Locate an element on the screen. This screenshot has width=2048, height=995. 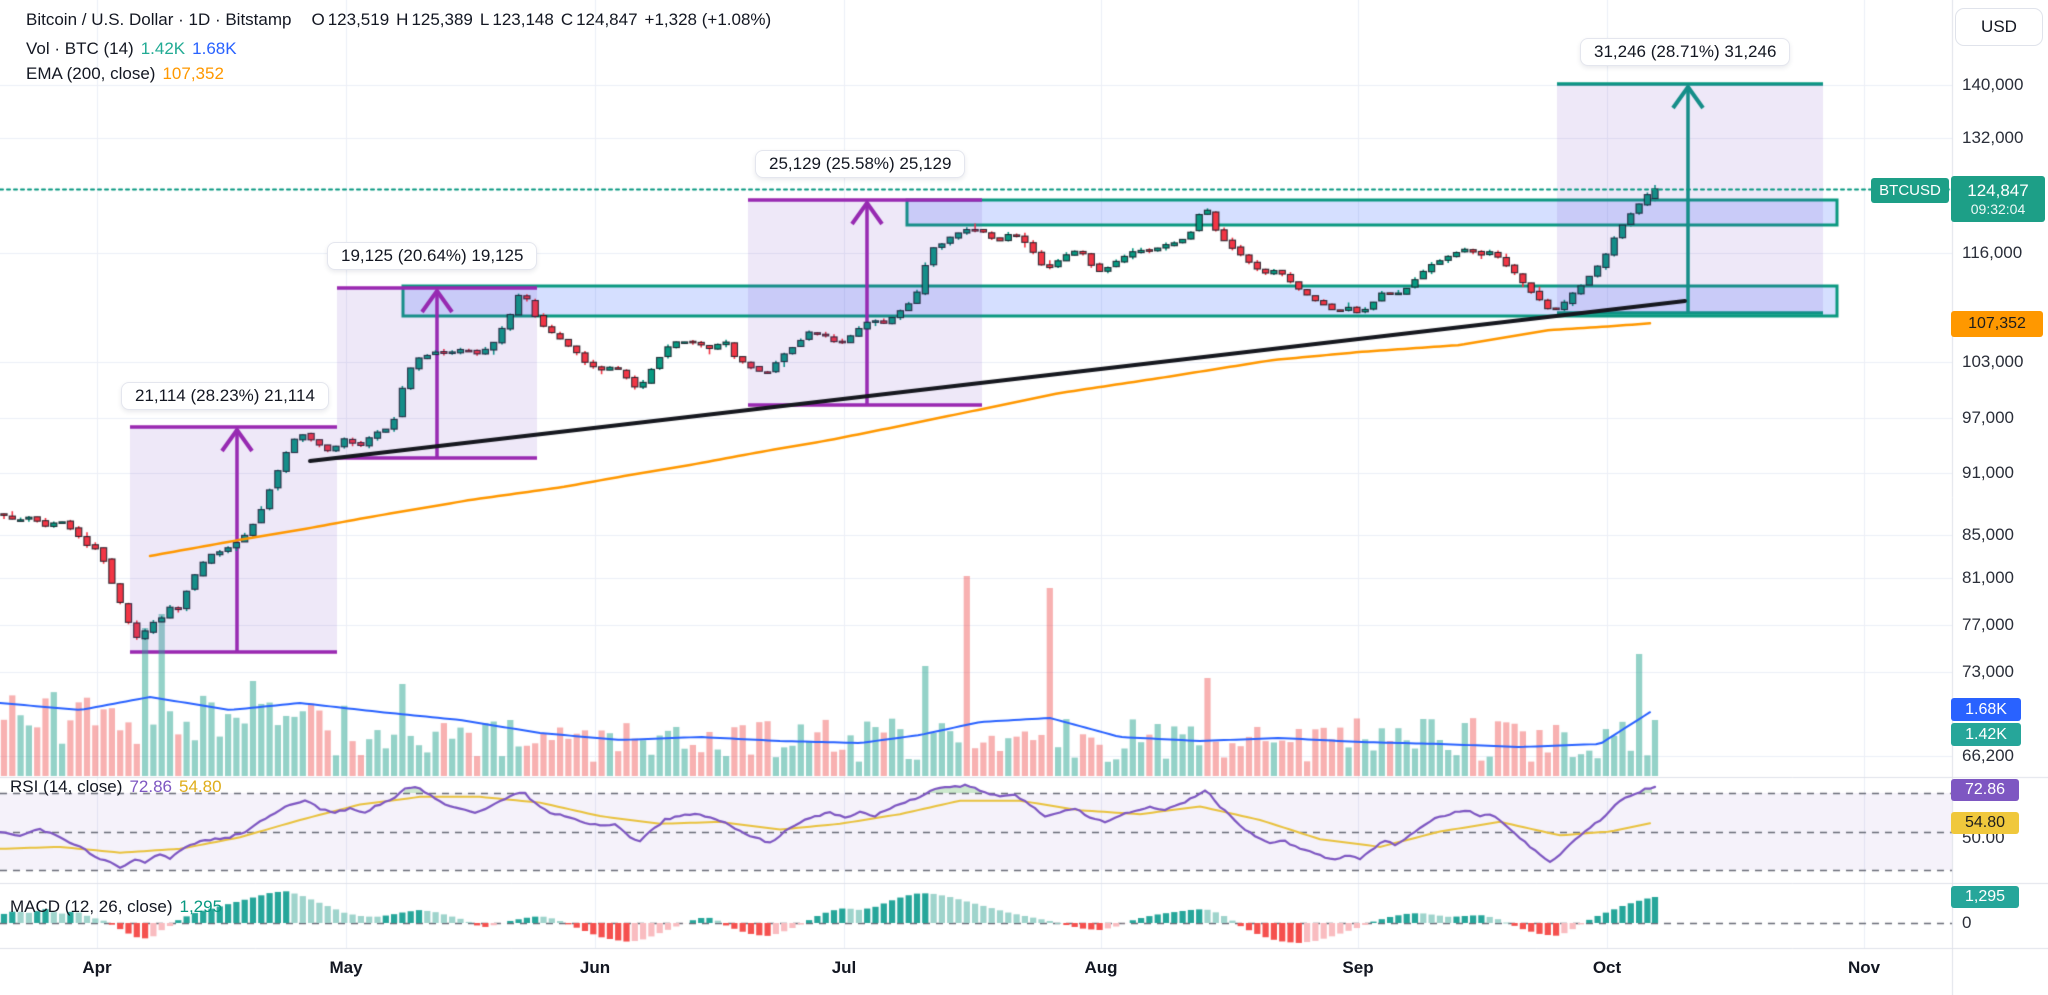
rsi-ma-axis-badge: 54.80 is located at coordinates (1985, 823).